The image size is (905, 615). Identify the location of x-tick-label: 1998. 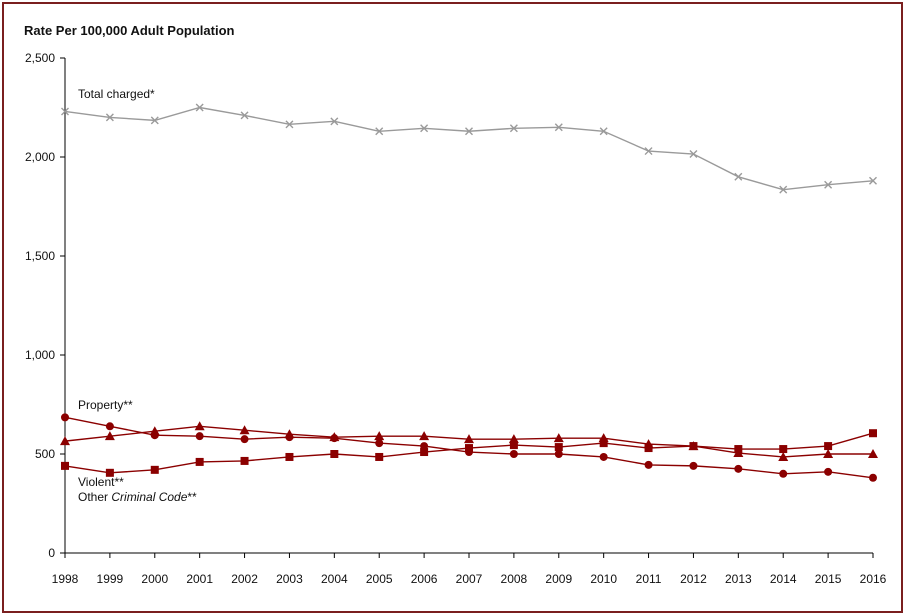
(65, 579).